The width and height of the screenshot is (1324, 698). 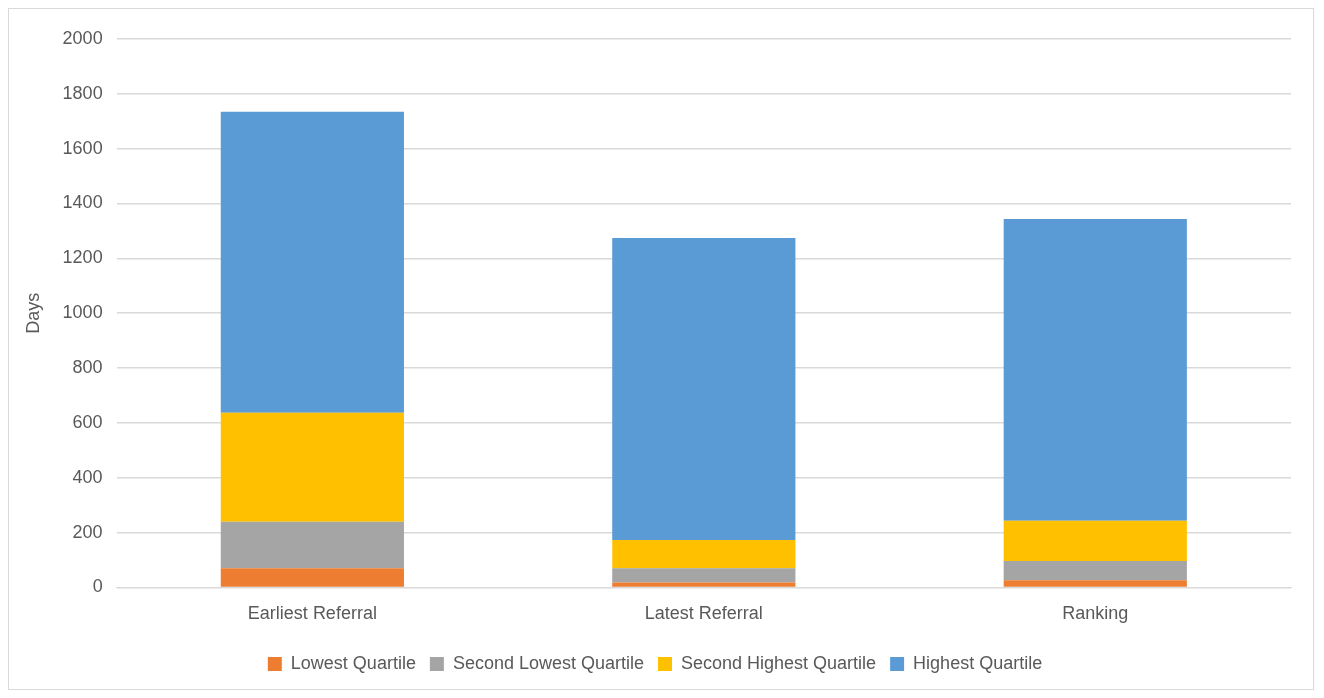 What do you see at coordinates (87, 531) in the screenshot?
I see `y-tick-label: 200` at bounding box center [87, 531].